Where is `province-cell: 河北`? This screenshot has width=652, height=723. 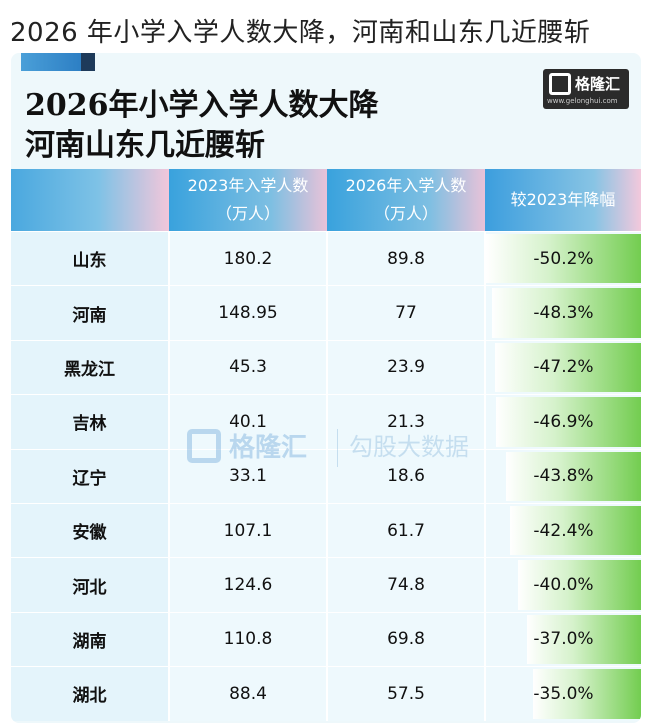
province-cell: 河北 is located at coordinates (90, 585).